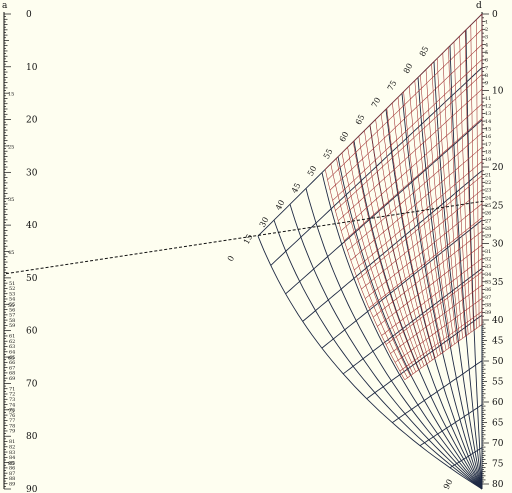 This screenshot has height=493, width=512. I want to click on right-minor-label: 18, so click(488, 152).